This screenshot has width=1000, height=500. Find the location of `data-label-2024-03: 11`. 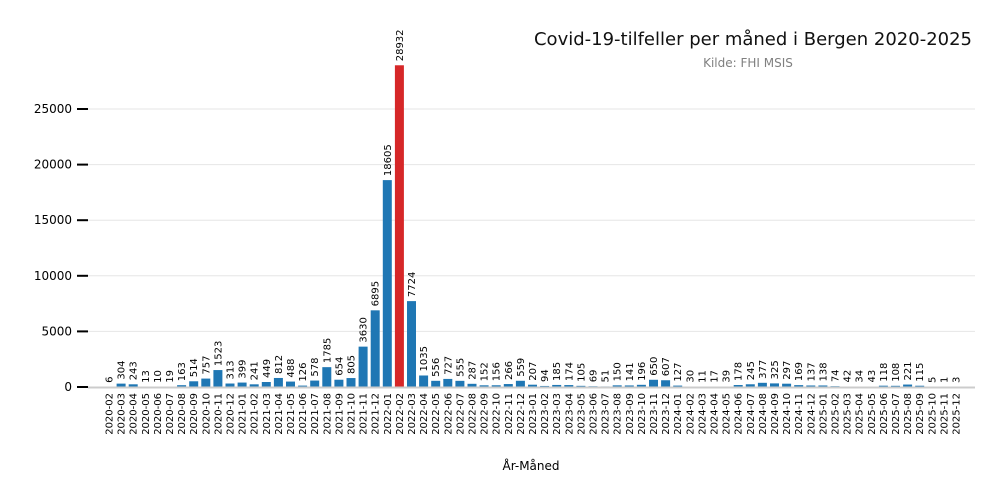

data-label-2024-03: 11 is located at coordinates (702, 376).